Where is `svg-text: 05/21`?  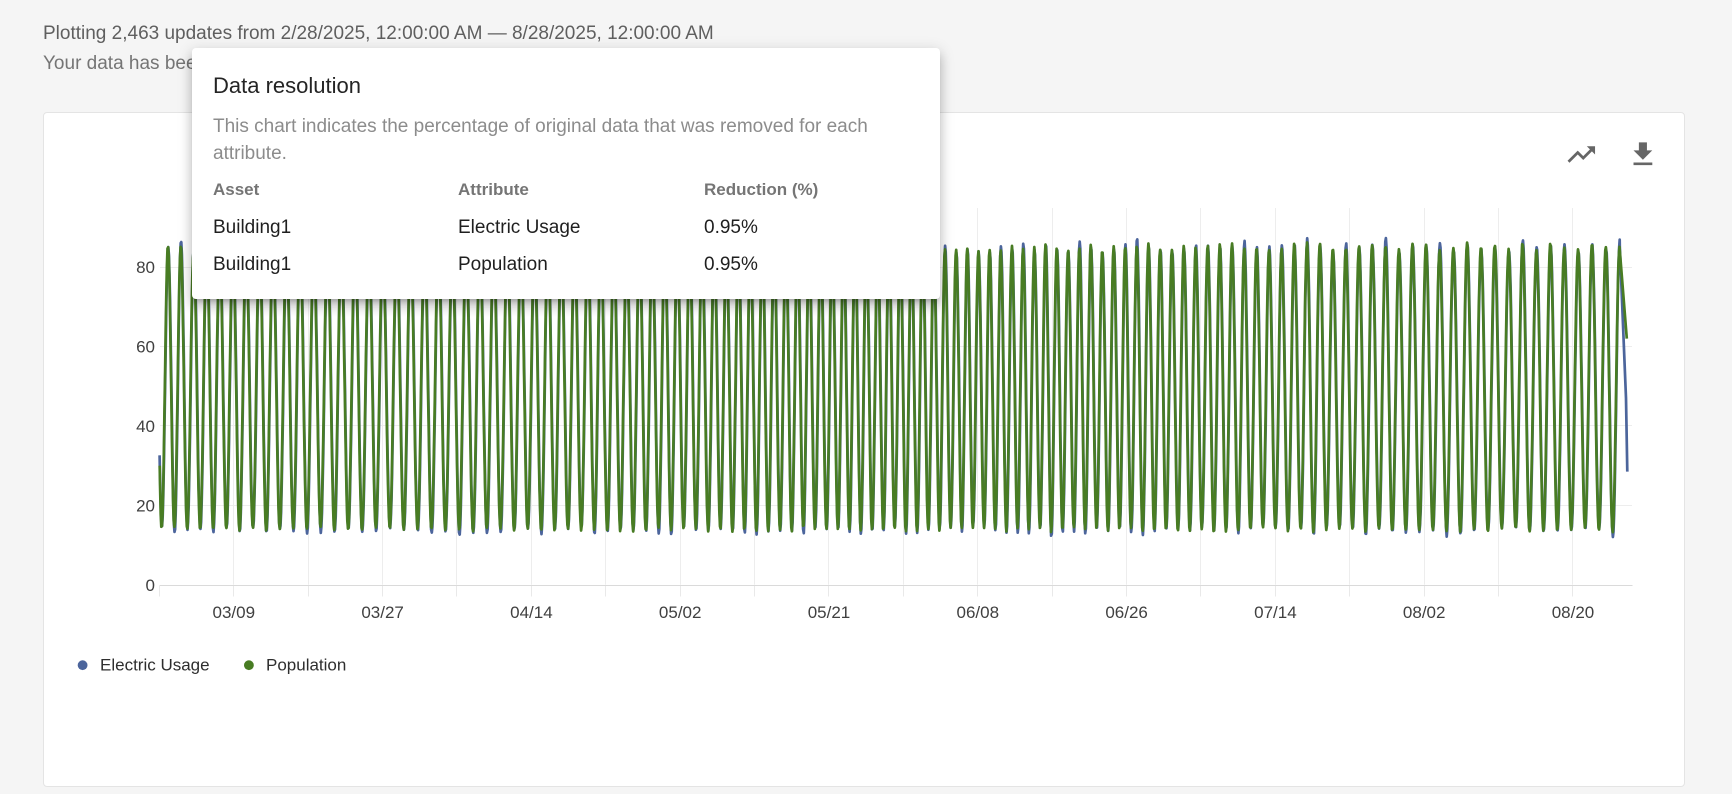
svg-text: 05/21 is located at coordinates (829, 612).